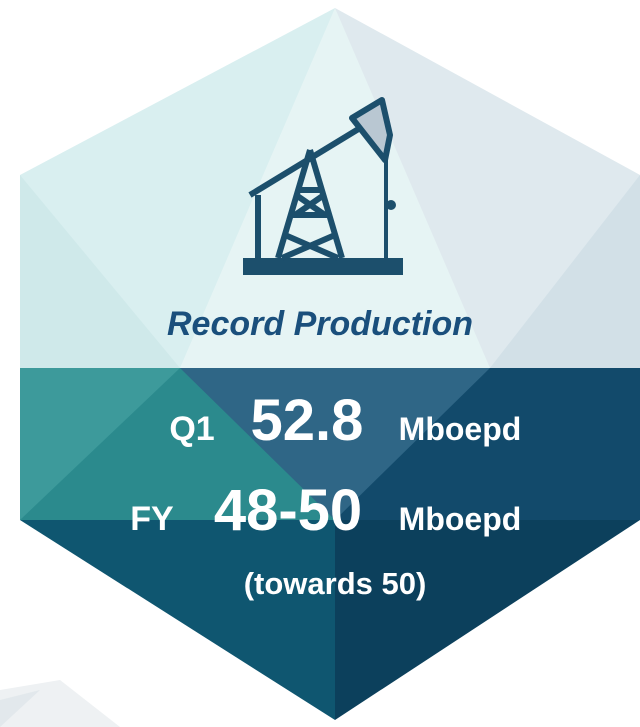  Describe the element at coordinates (288, 510) in the screenshot. I see `row-value: 48-50` at that location.